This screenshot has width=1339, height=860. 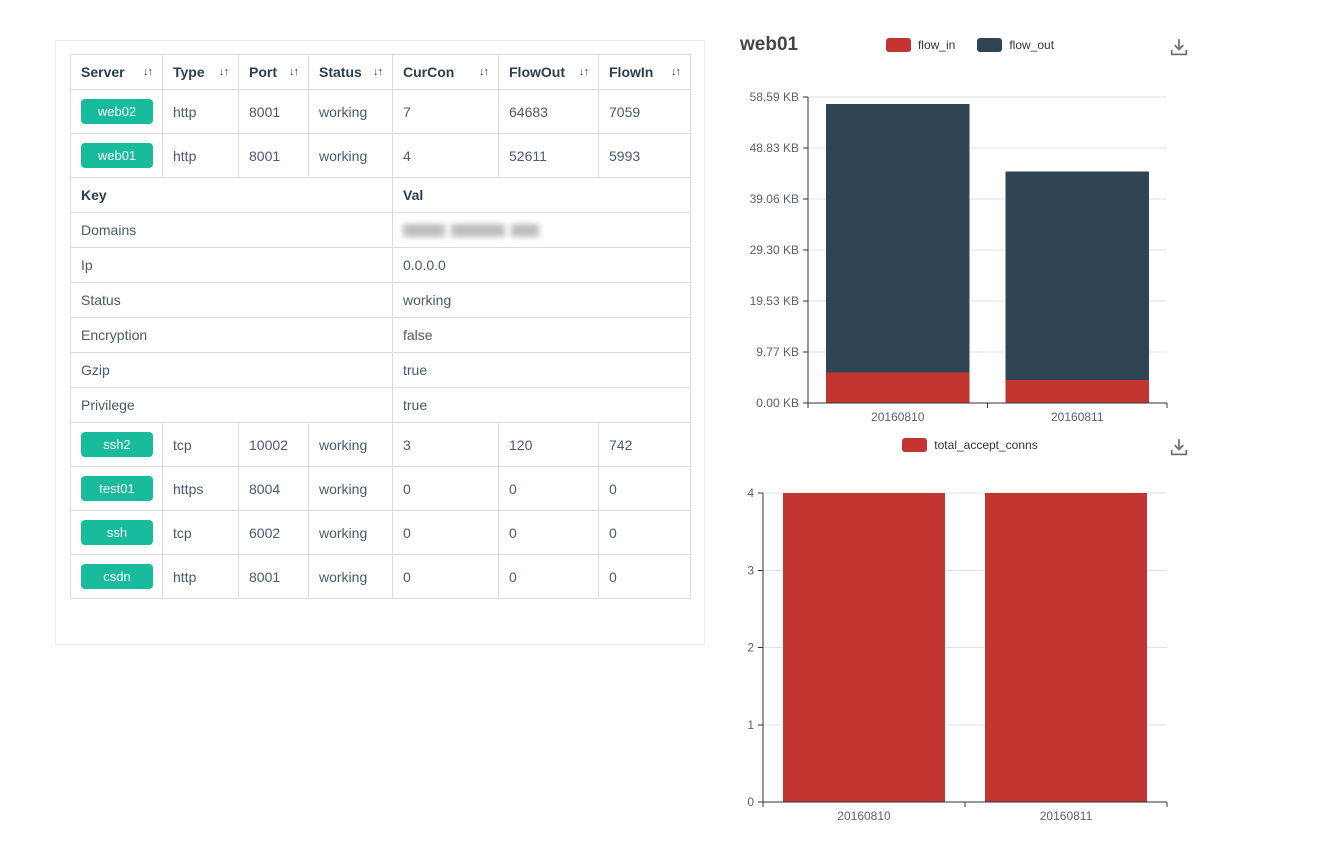 I want to click on kv-row: Encryption false, so click(x=380, y=335).